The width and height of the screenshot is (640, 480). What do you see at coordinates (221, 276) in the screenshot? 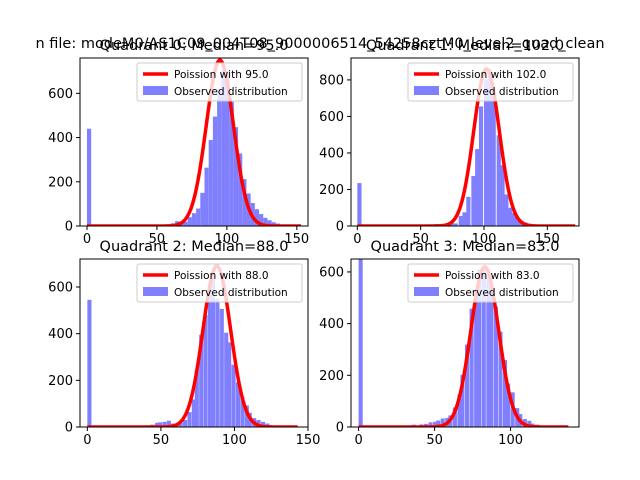
I see `legend-label-poisson: Poission with 88.0` at bounding box center [221, 276].